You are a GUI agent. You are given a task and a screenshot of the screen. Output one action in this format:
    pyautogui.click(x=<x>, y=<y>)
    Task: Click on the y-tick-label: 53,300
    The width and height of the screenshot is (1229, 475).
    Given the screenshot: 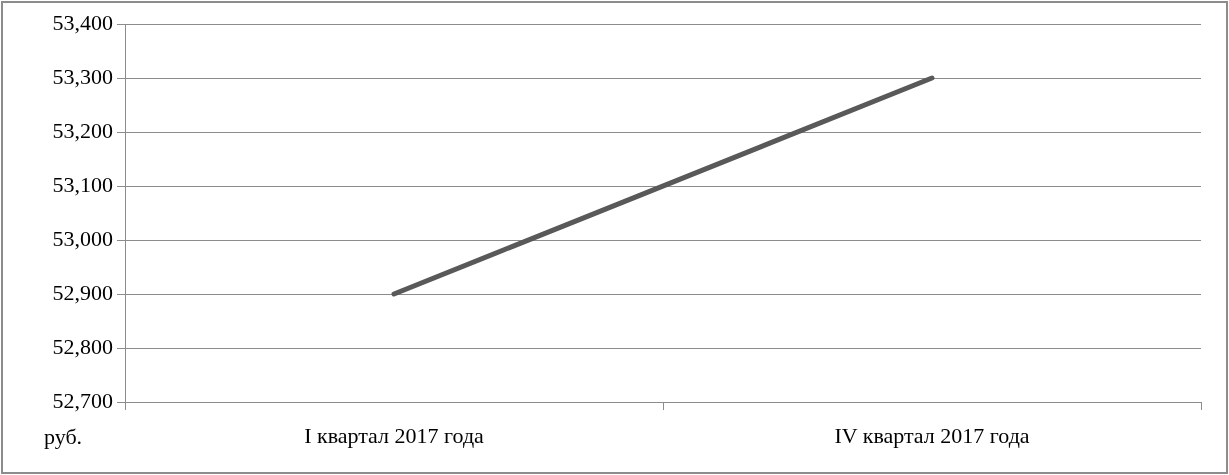 What is the action you would take?
    pyautogui.click(x=82, y=76)
    